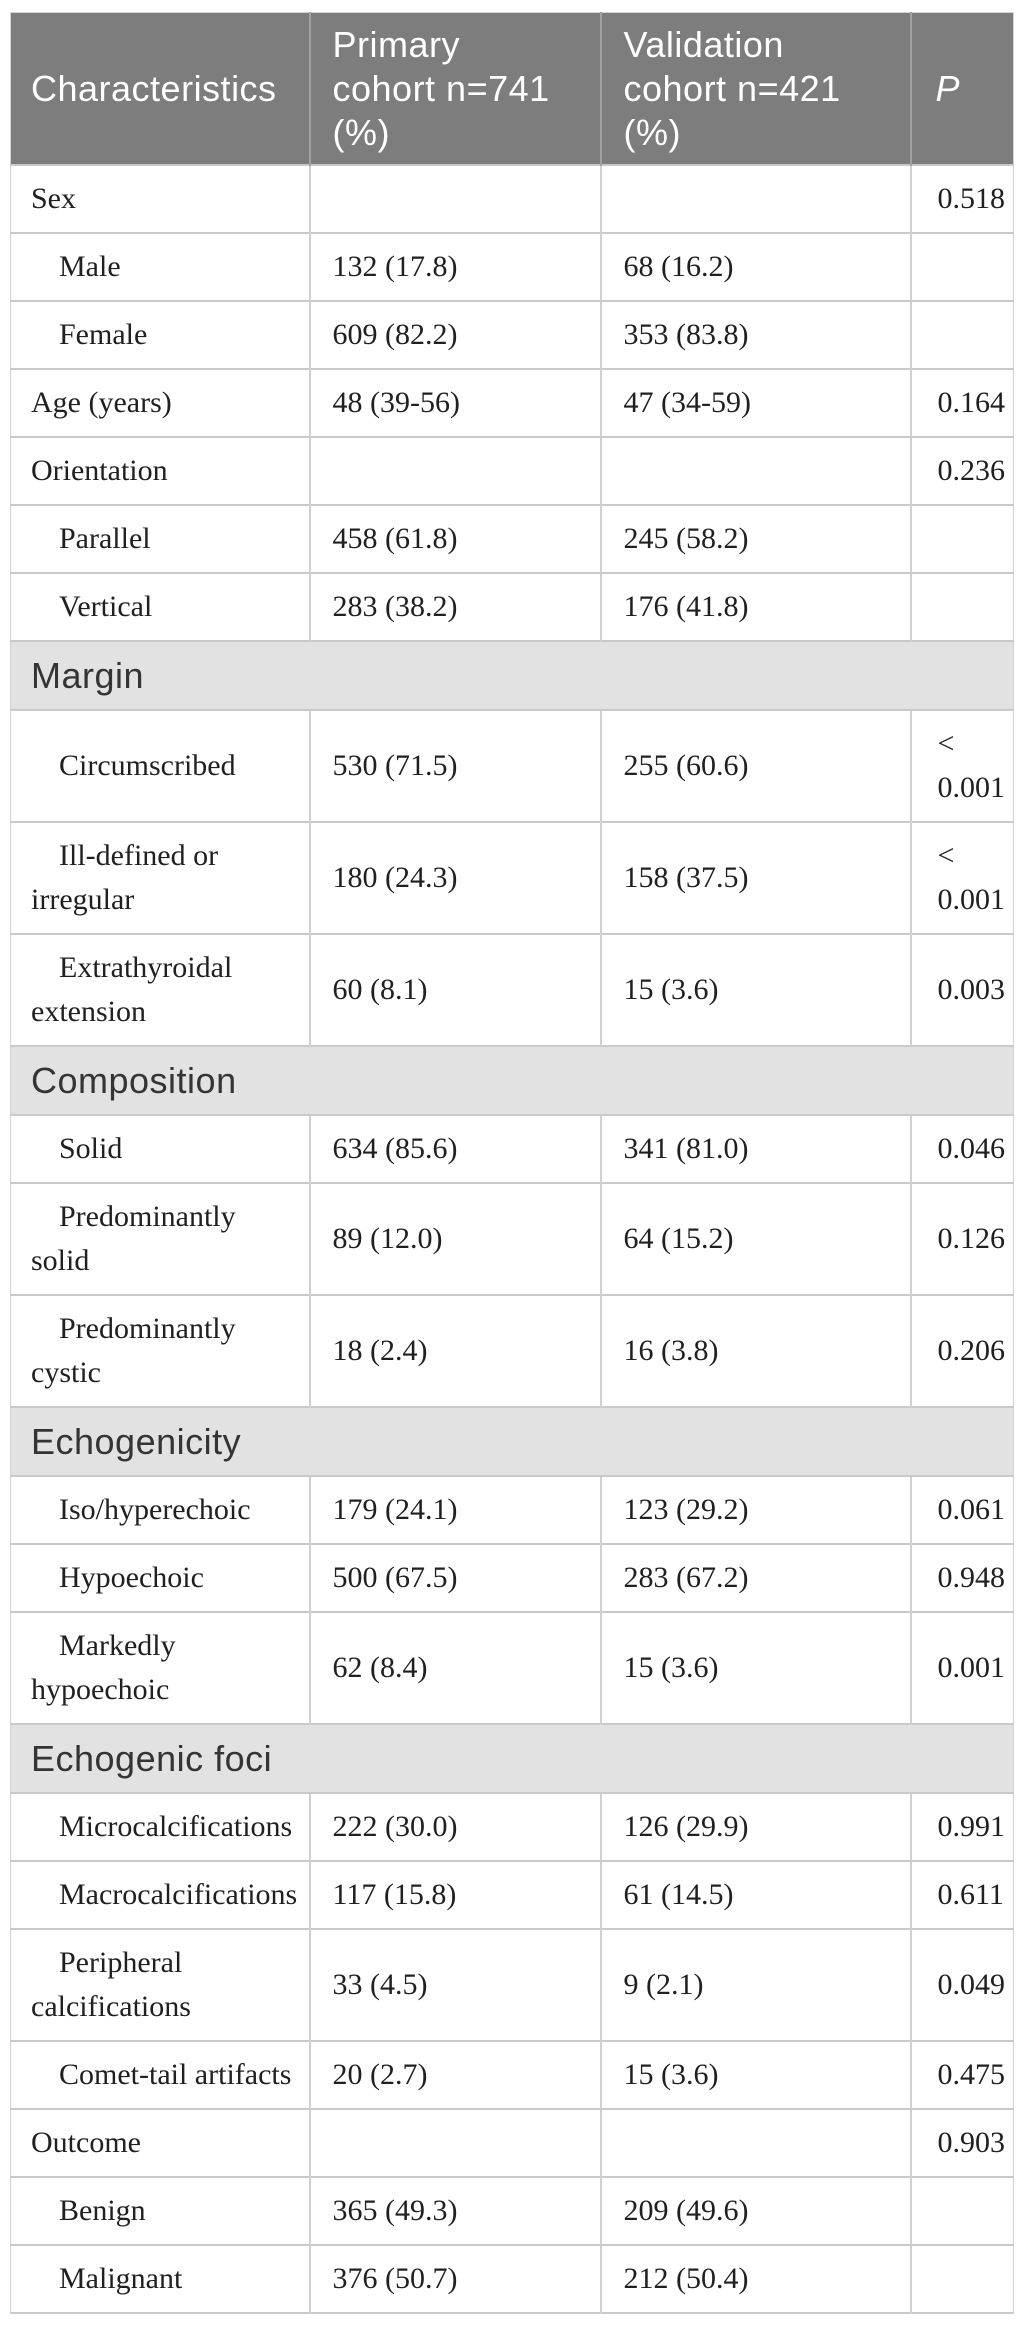  I want to click on primary-cohort-cell: 33 (4.5), so click(454, 1984).